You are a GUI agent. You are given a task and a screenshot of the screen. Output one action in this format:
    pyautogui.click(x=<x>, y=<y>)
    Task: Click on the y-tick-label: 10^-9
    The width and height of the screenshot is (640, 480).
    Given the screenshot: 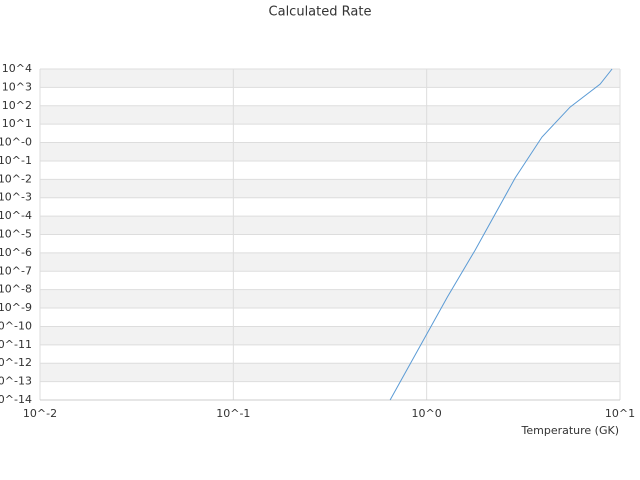 What is the action you would take?
    pyautogui.click(x=16, y=307)
    